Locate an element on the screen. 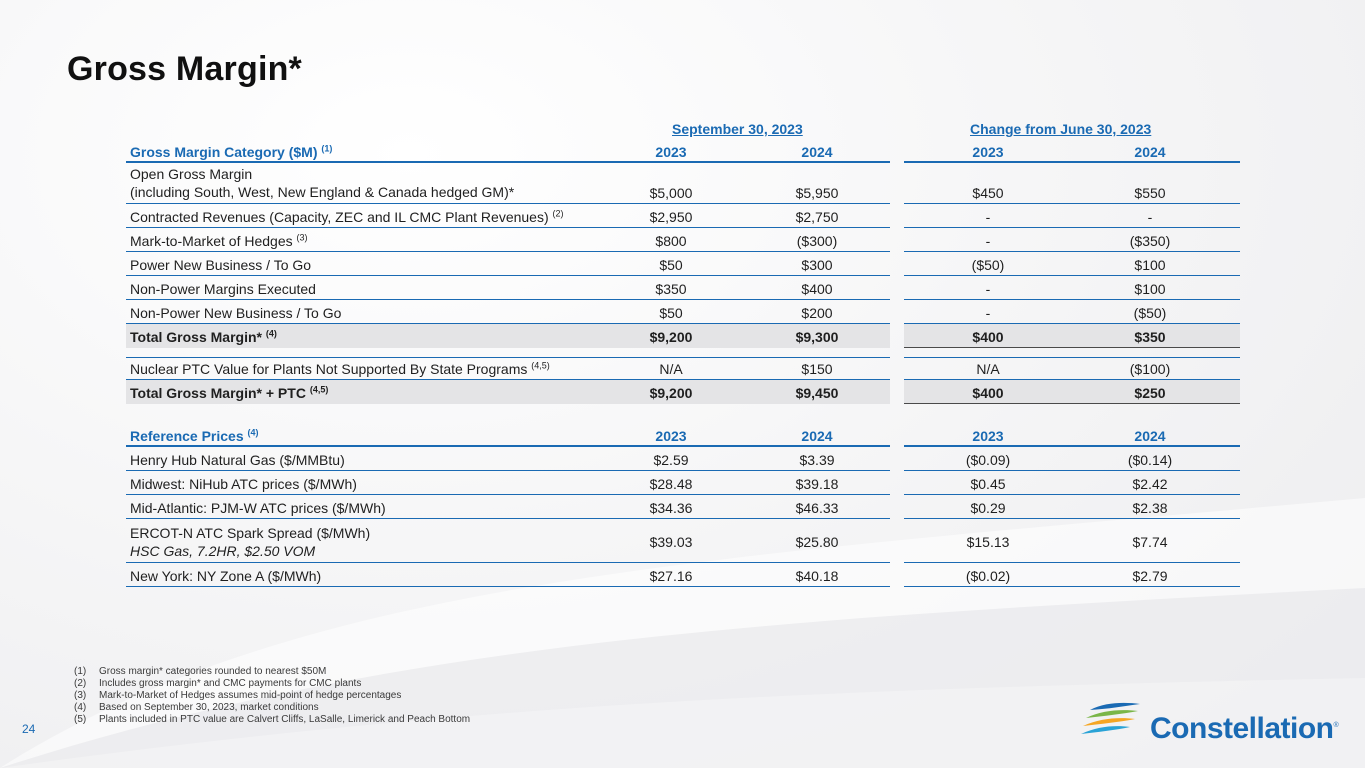 This screenshot has height=768, width=1365. constellation-logo: Constellation® is located at coordinates (1209, 724).